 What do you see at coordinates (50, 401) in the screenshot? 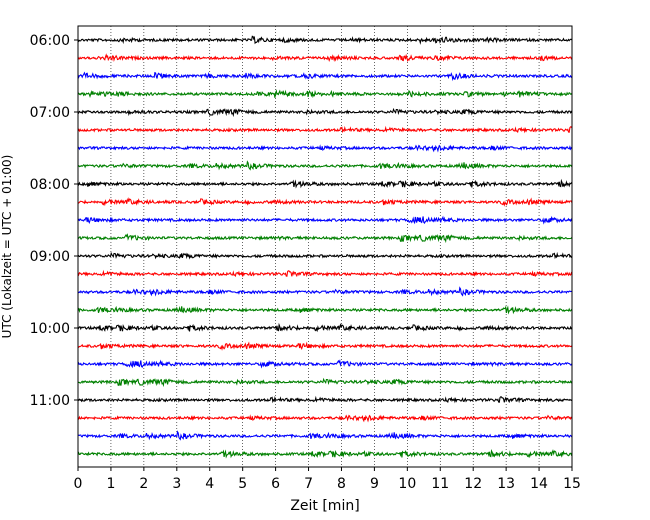
I see `y-tick-label-5: 11:00` at bounding box center [50, 401].